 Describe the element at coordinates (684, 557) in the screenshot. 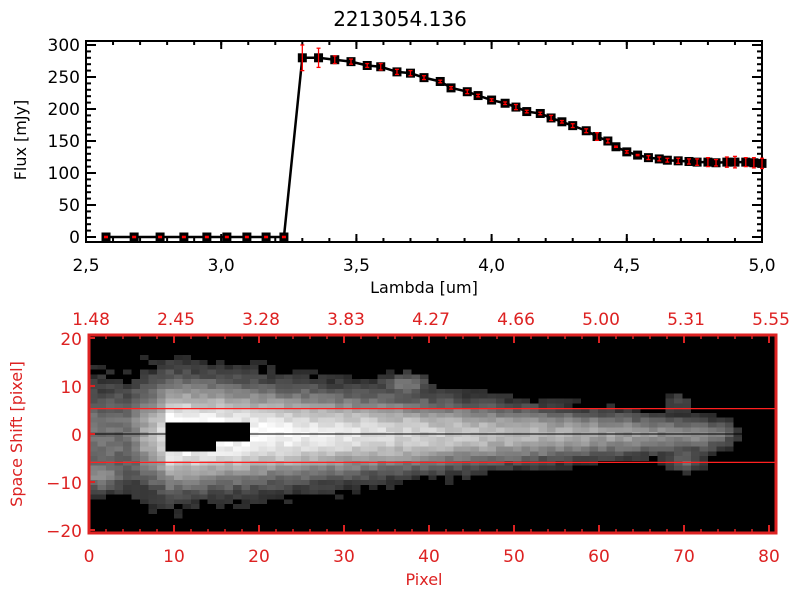

I see `x-tick-label: 70` at that location.